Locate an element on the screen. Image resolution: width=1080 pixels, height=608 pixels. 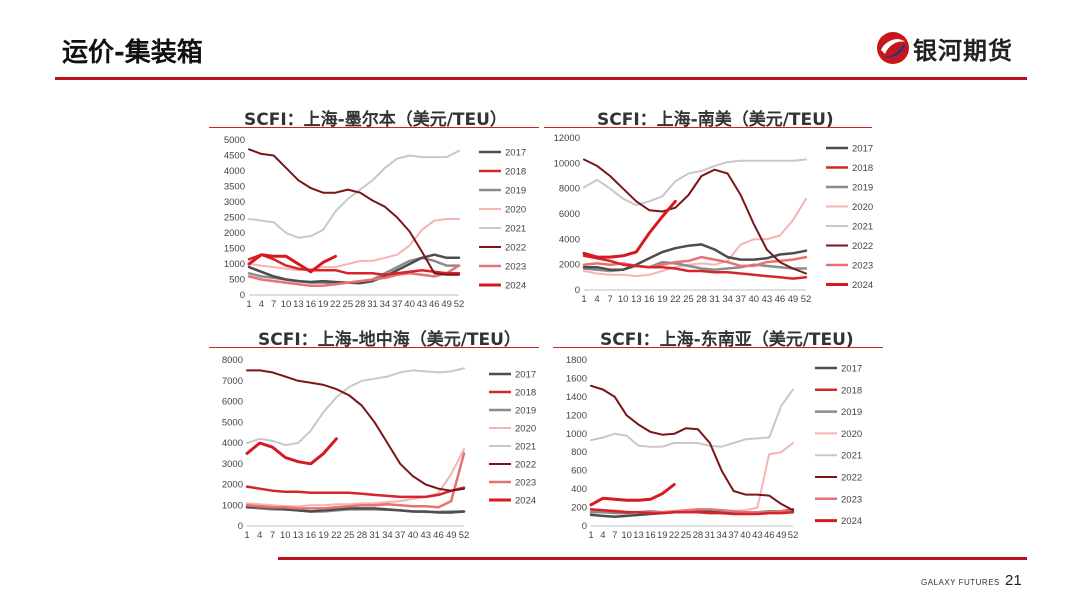
y-tick-label: 12000 is located at coordinates (567, 138).